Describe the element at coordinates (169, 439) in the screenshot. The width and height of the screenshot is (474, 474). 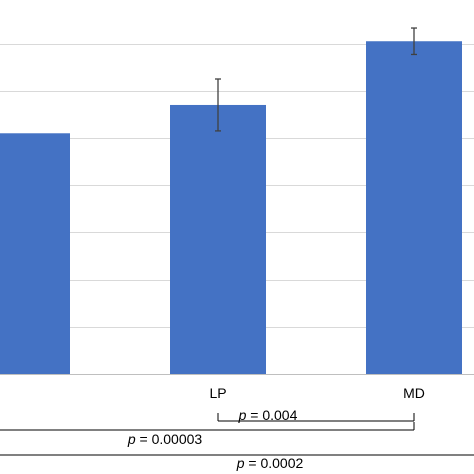
I see `p-value: = 0.00003` at that location.